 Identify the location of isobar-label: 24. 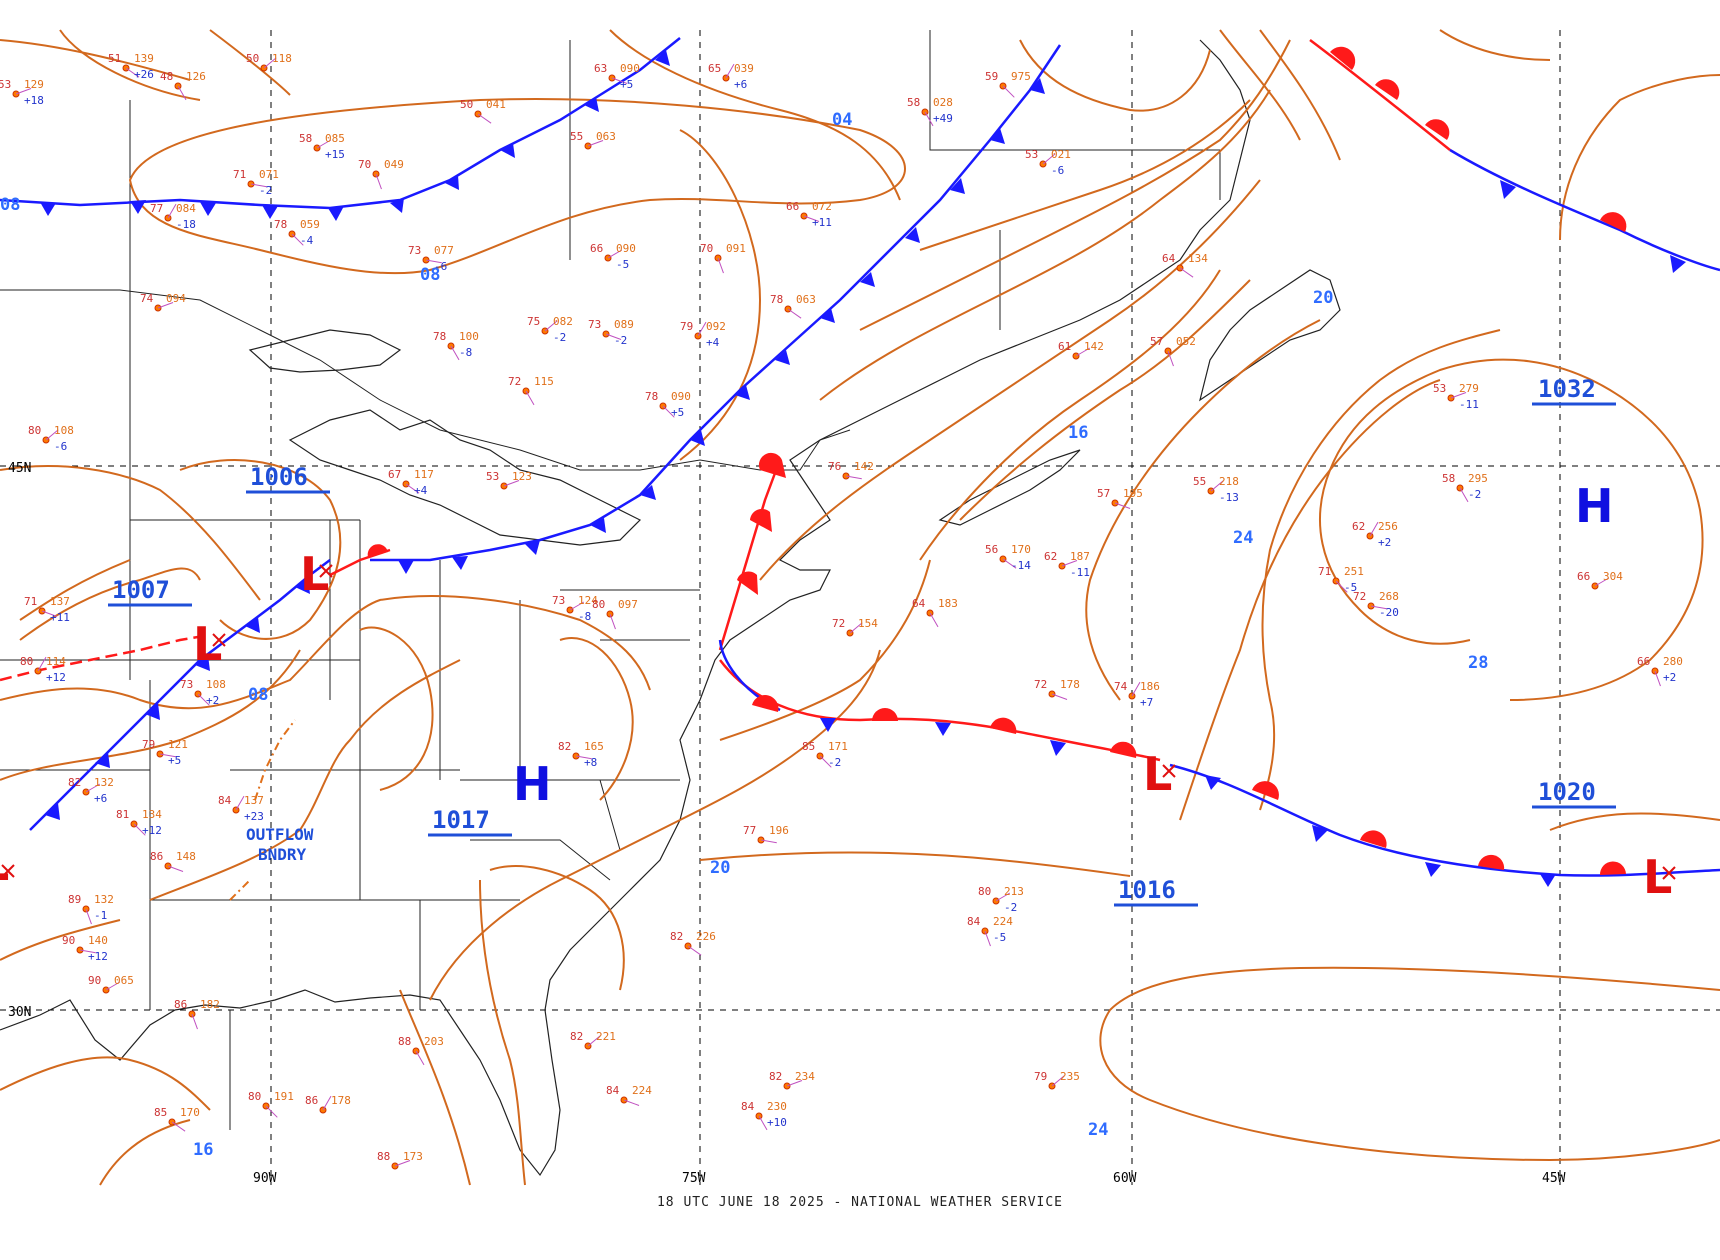
(1243, 538).